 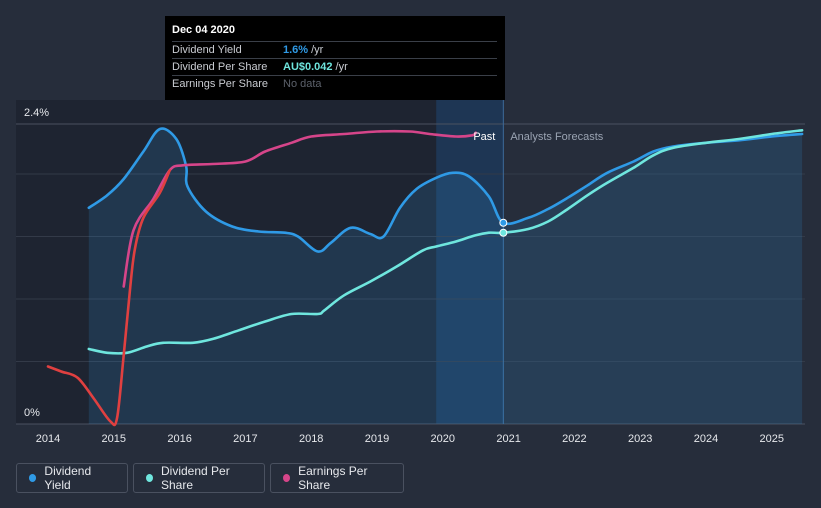 What do you see at coordinates (245, 439) in the screenshot?
I see `x-tick-label: 2017` at bounding box center [245, 439].